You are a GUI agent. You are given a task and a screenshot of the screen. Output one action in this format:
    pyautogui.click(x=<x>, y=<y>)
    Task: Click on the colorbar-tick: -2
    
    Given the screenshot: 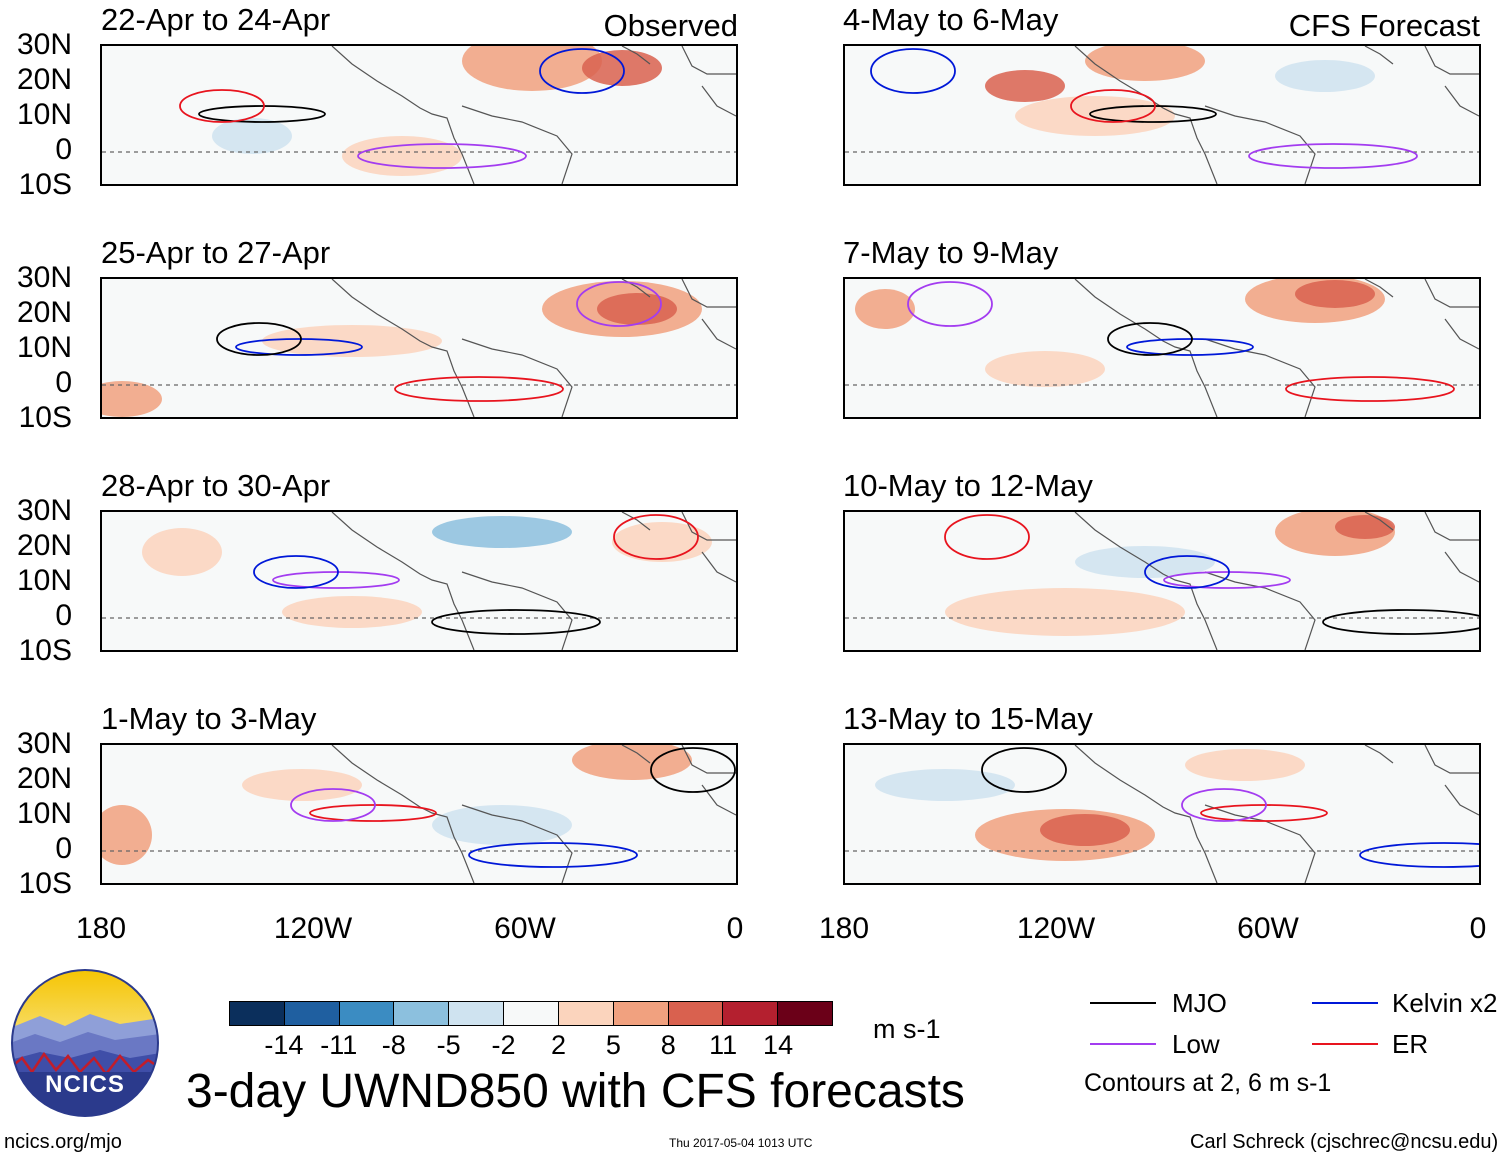 What is the action you would take?
    pyautogui.click(x=503, y=1045)
    